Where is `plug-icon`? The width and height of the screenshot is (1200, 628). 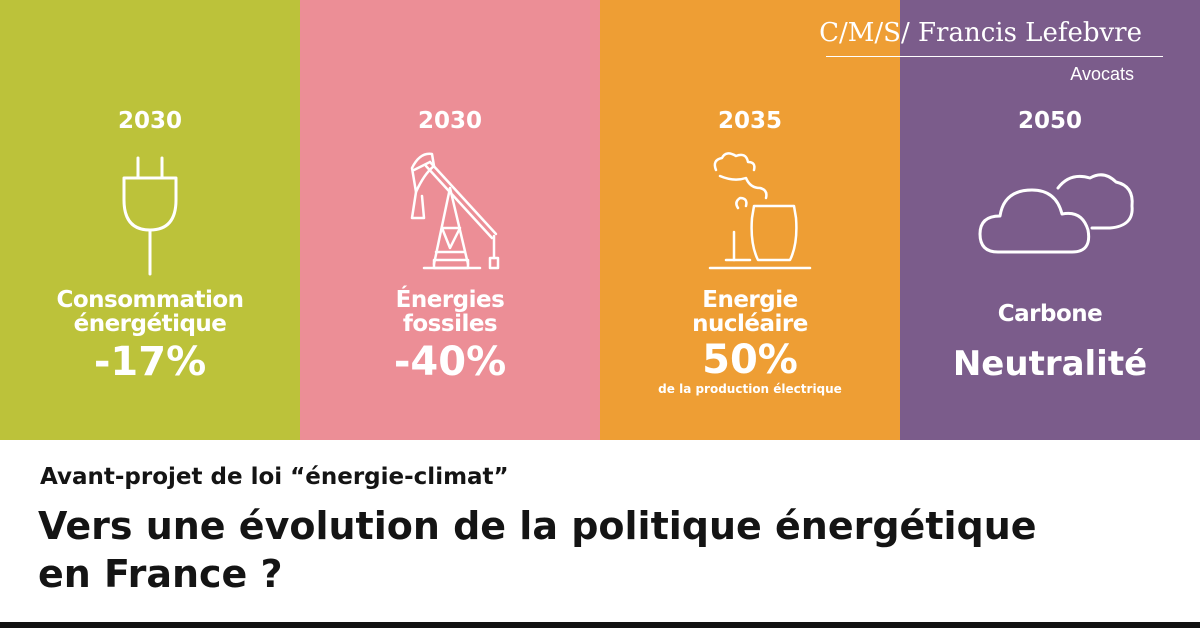 plug-icon is located at coordinates (150, 213).